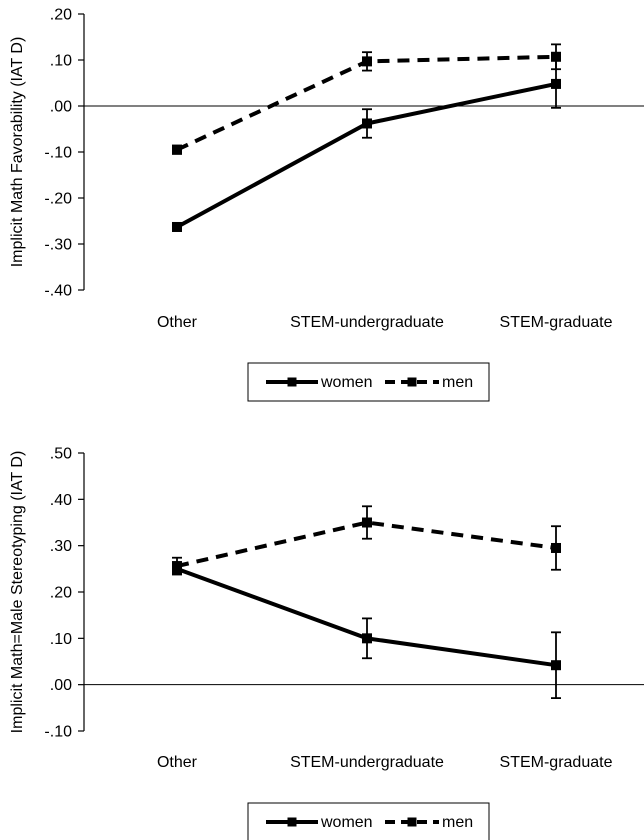 The width and height of the screenshot is (644, 840). Describe the element at coordinates (58, 245) in the screenshot. I see `y-tick-label: -.30` at that location.